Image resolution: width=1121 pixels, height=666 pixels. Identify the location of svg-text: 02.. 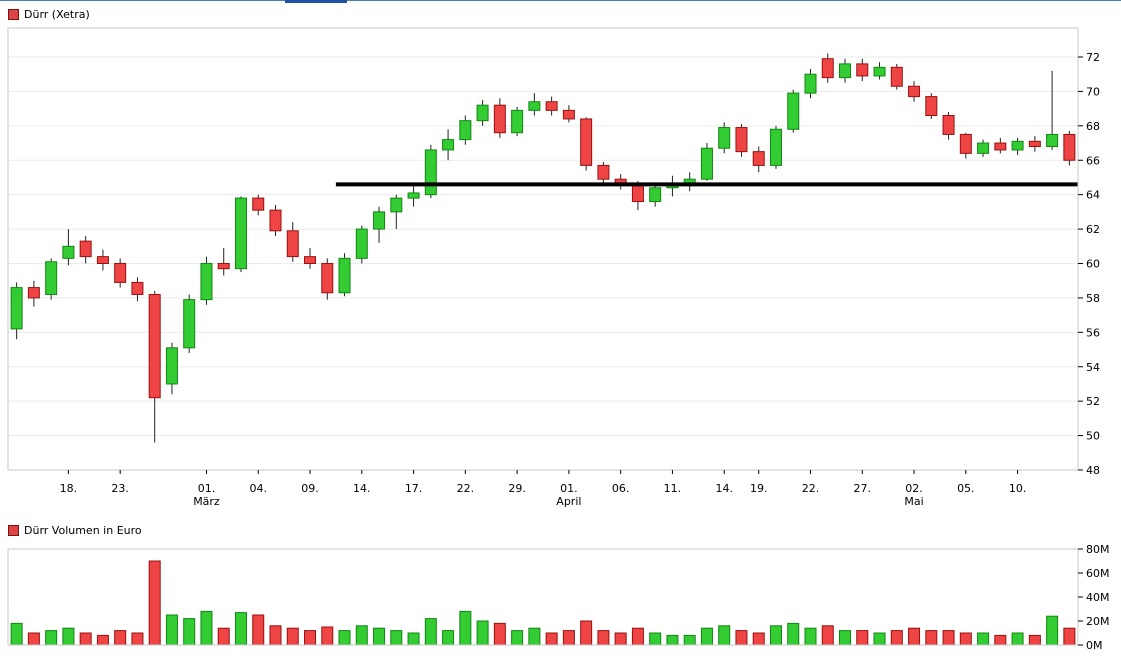
(914, 488).